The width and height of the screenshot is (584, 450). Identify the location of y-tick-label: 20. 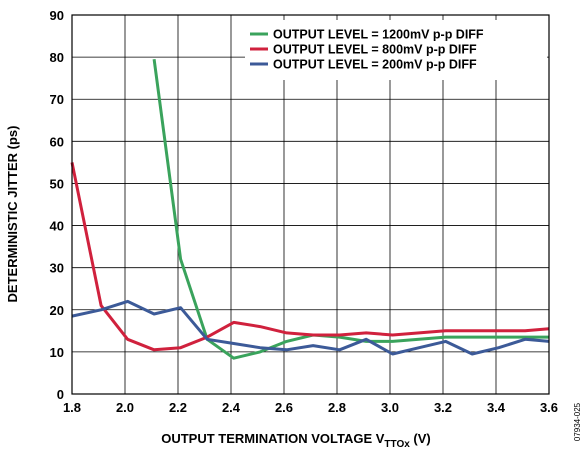
(57, 310).